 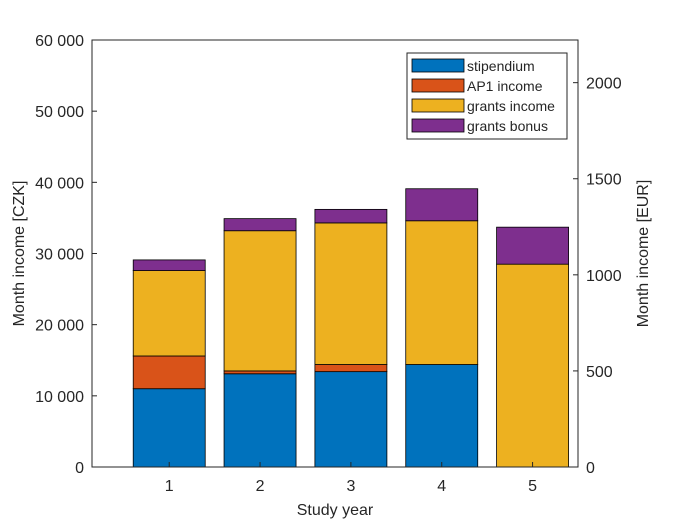 I want to click on legend-label: stipendium, so click(x=501, y=66).